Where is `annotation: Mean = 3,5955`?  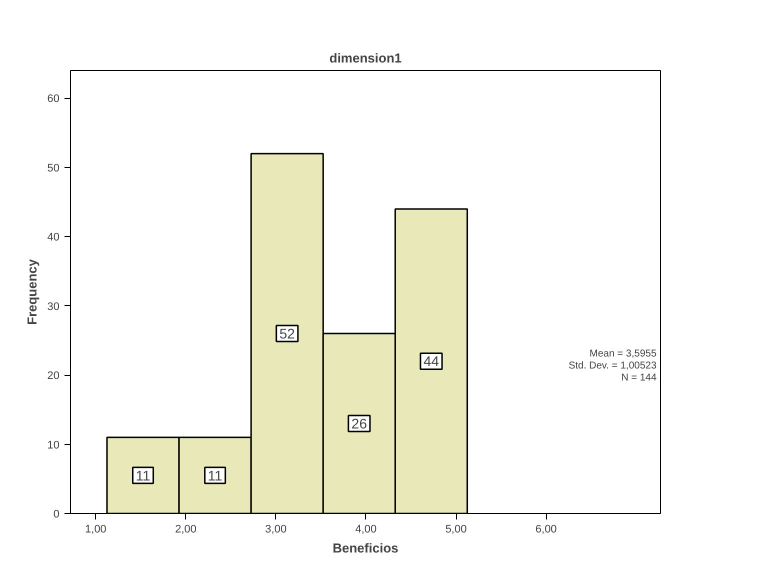
annotation: Mean = 3,5955 is located at coordinates (623, 354).